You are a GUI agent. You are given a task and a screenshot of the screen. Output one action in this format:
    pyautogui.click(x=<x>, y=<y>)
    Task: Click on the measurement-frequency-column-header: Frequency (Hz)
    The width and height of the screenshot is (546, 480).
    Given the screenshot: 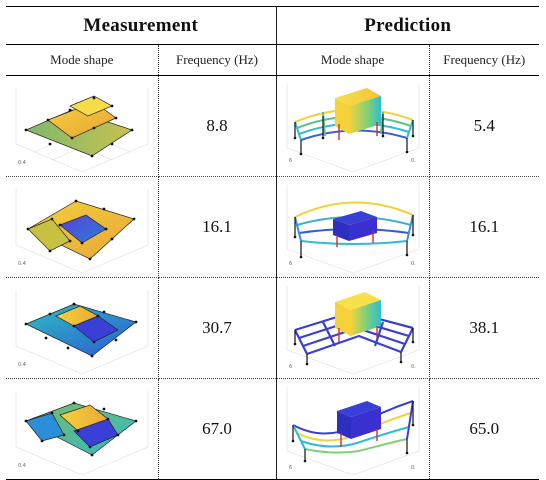 What is the action you would take?
    pyautogui.click(x=217, y=60)
    